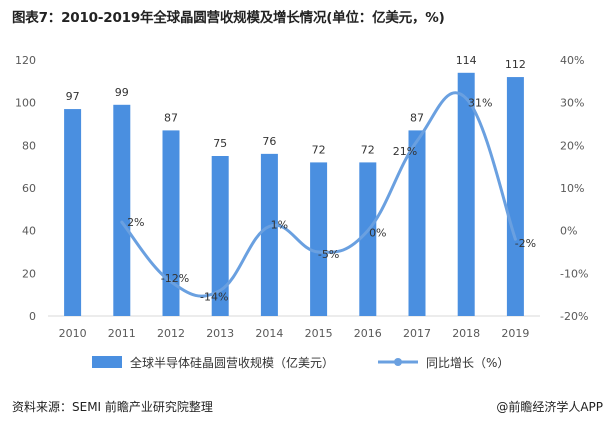 The image size is (615, 428). I want to click on x-tick-label: 2014, so click(269, 333).